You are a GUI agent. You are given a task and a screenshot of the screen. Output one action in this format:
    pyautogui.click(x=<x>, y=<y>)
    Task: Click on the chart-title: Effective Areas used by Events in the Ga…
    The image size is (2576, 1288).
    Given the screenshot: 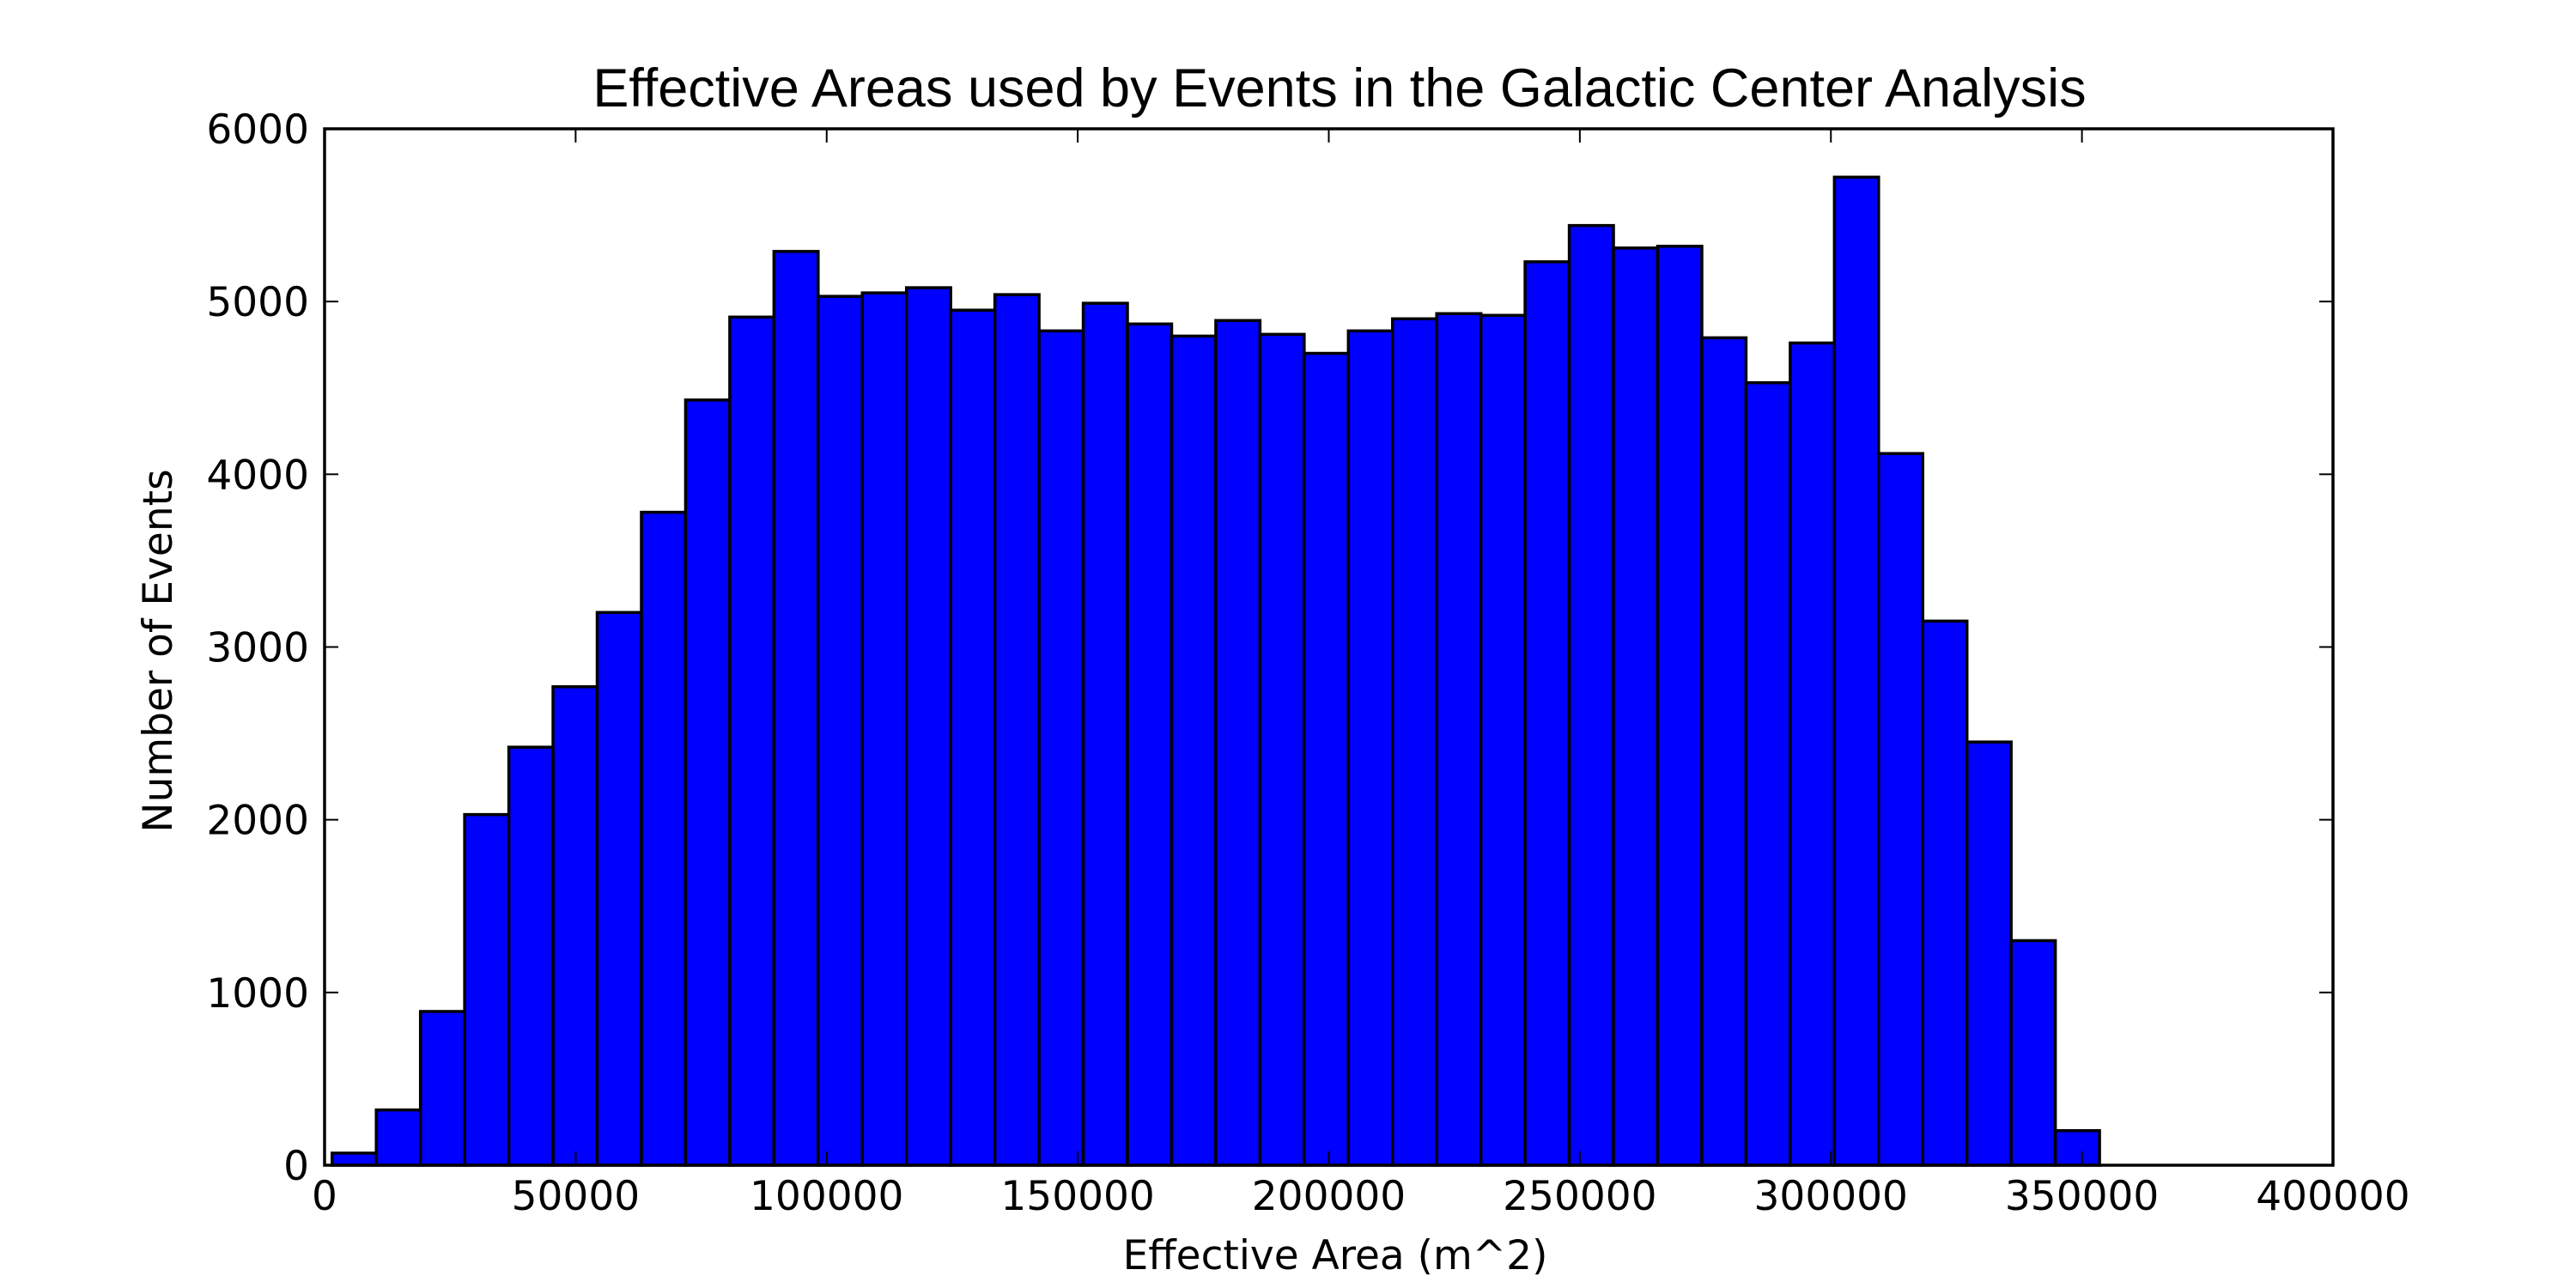 What is the action you would take?
    pyautogui.click(x=1339, y=88)
    